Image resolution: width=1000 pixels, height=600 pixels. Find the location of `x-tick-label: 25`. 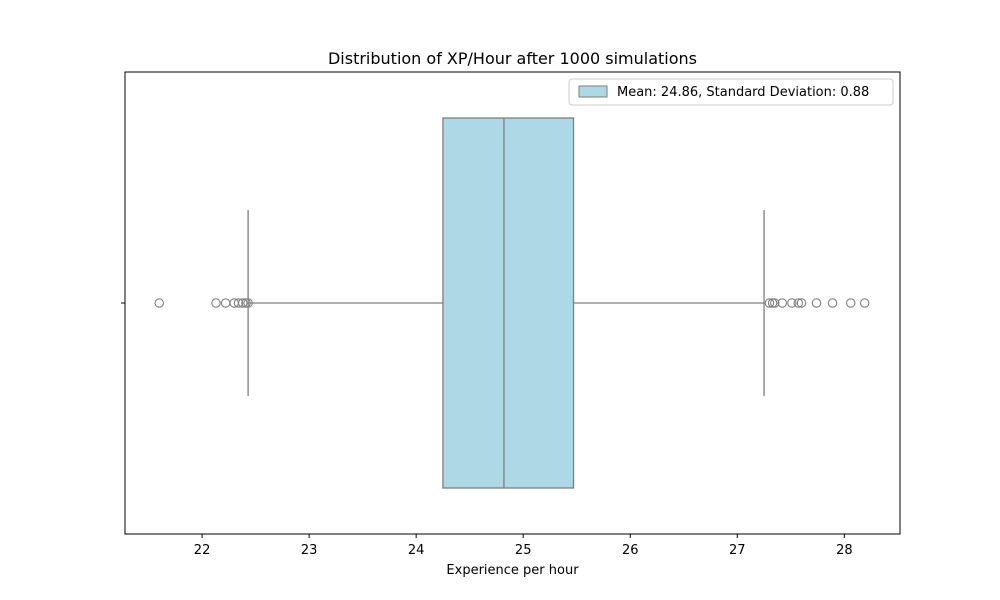

x-tick-label: 25 is located at coordinates (523, 550).